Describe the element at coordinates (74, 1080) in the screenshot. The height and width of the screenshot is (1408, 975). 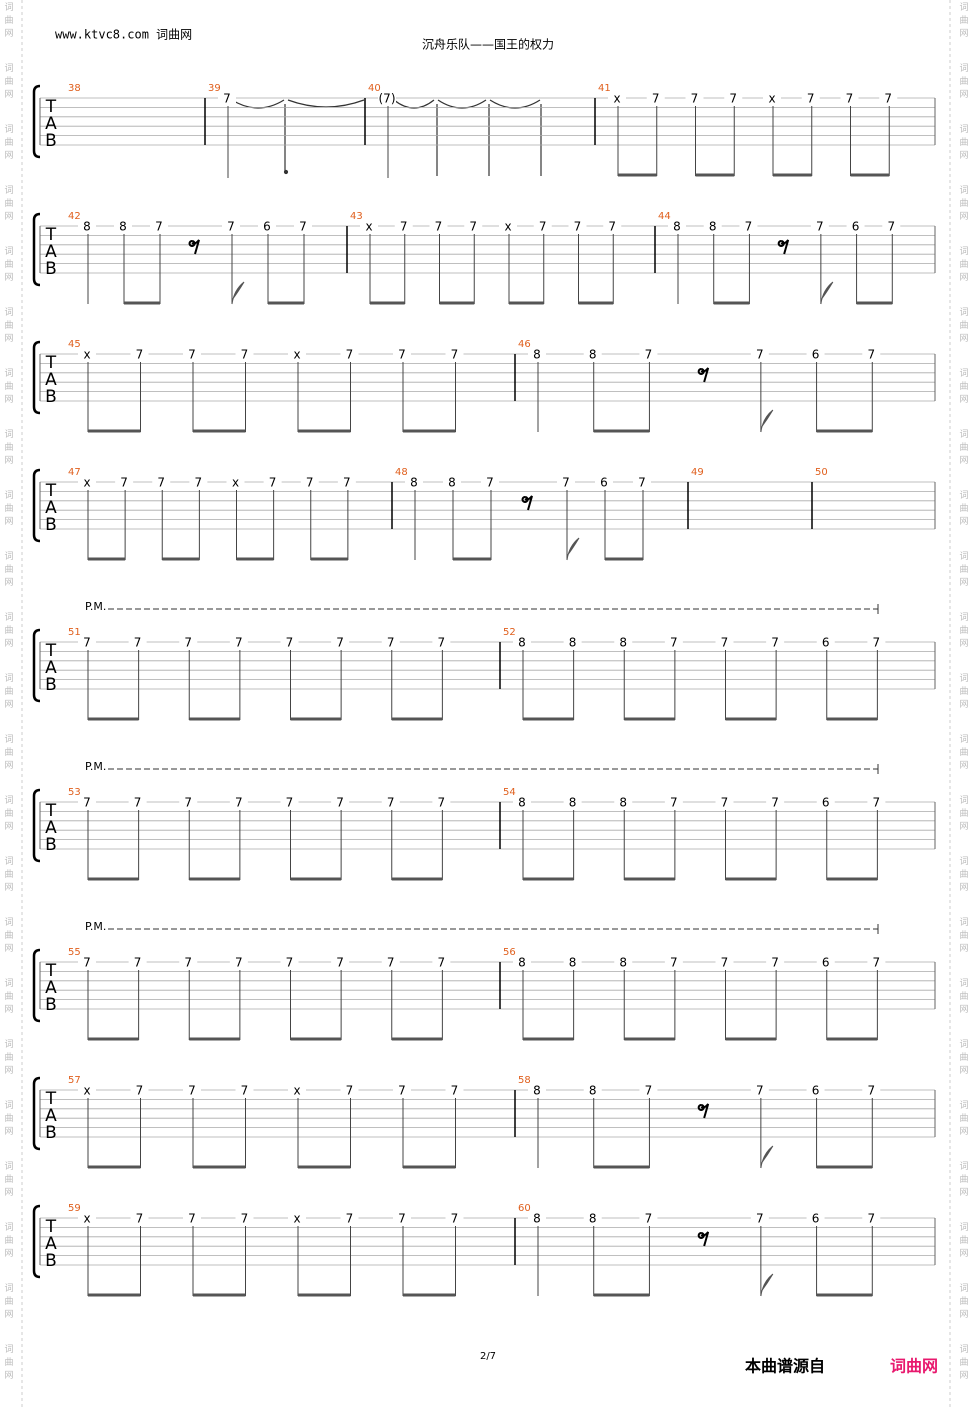
I see `measure-number: 57` at that location.